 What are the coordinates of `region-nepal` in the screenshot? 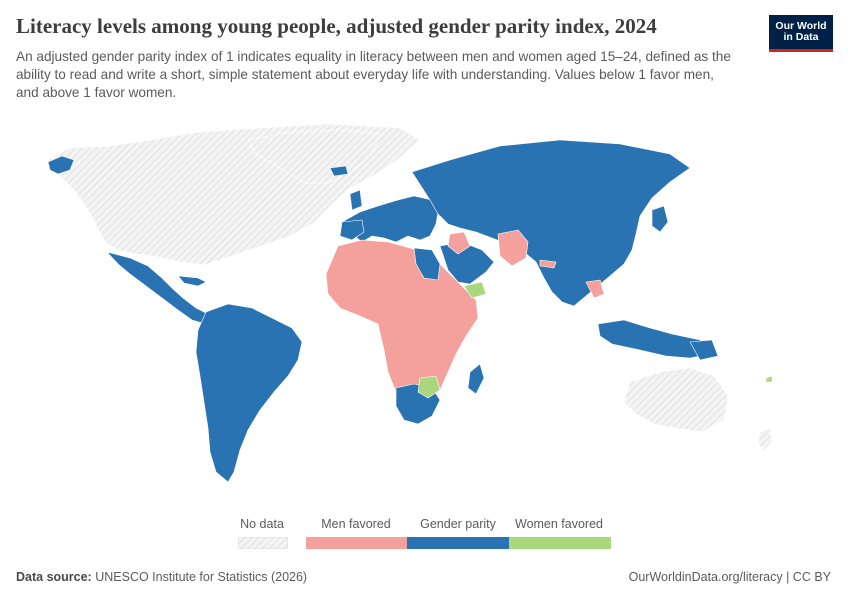 It's located at (548, 264).